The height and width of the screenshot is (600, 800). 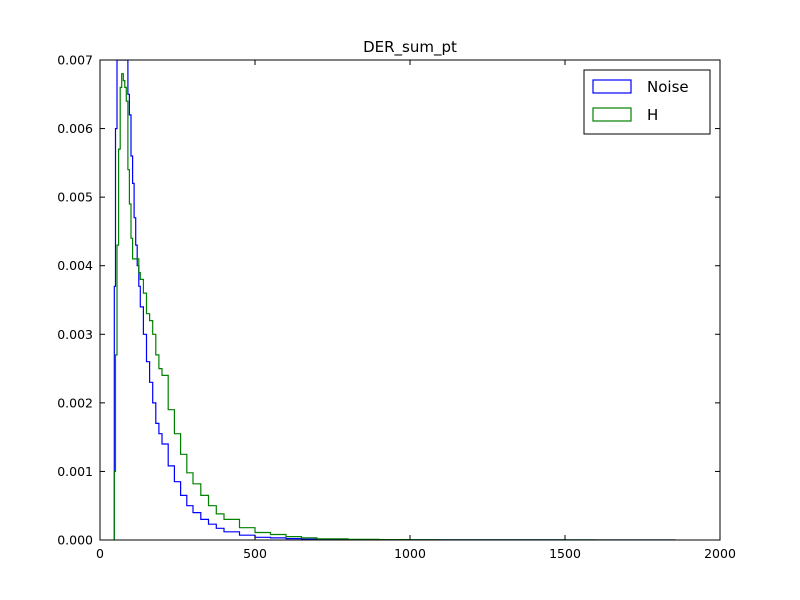 I want to click on x-tick-label: 2000, so click(x=720, y=553).